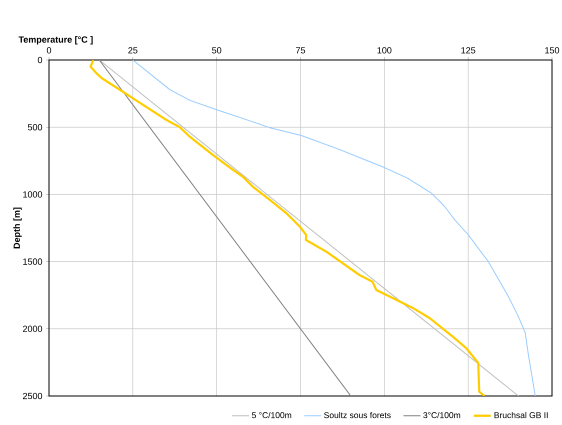 The height and width of the screenshot is (425, 562). Describe the element at coordinates (32, 194) in the screenshot. I see `y-tick-label: 1000` at that location.